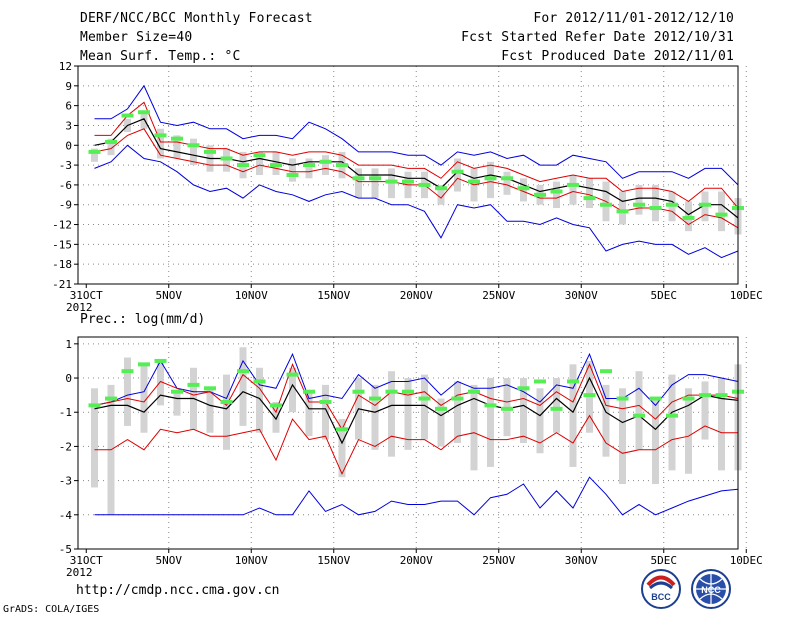  What do you see at coordinates (178, 590) in the screenshot?
I see `source-url: http://cmdp.ncc.cma.gov.cn` at bounding box center [178, 590].